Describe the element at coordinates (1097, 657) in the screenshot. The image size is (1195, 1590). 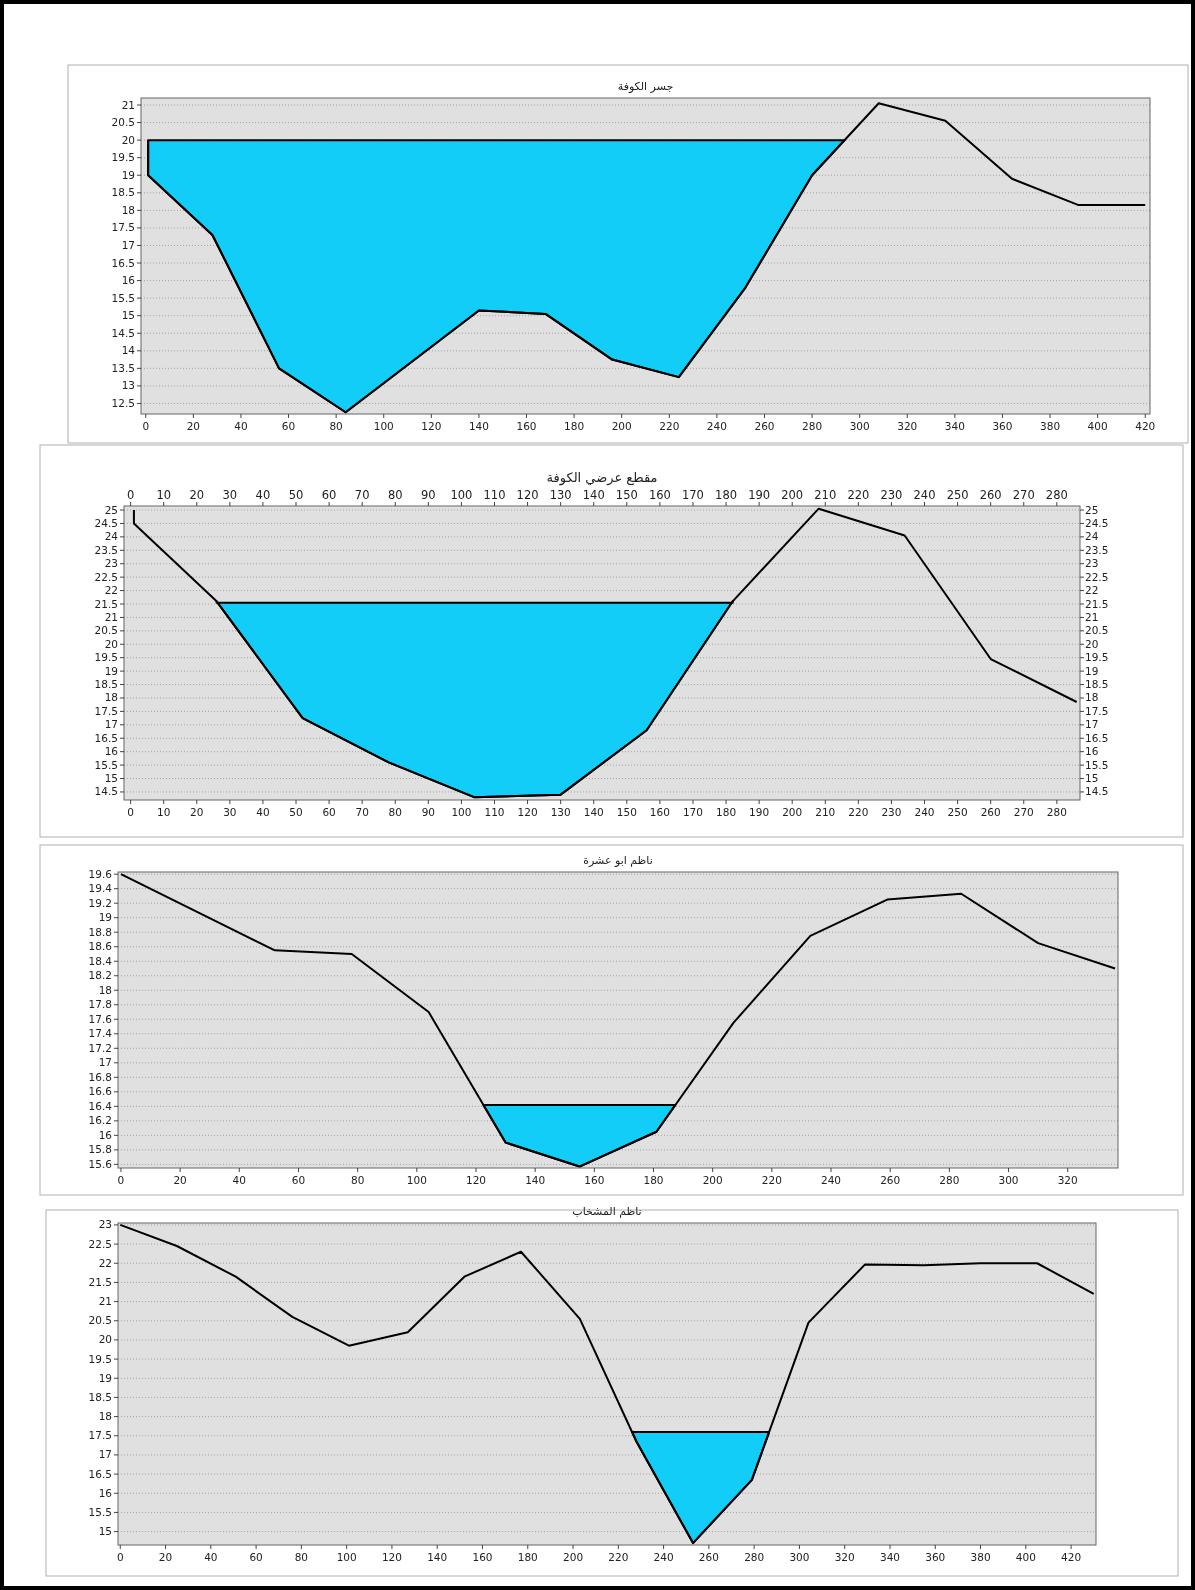
I see `y2-tick-label: 19.5` at that location.